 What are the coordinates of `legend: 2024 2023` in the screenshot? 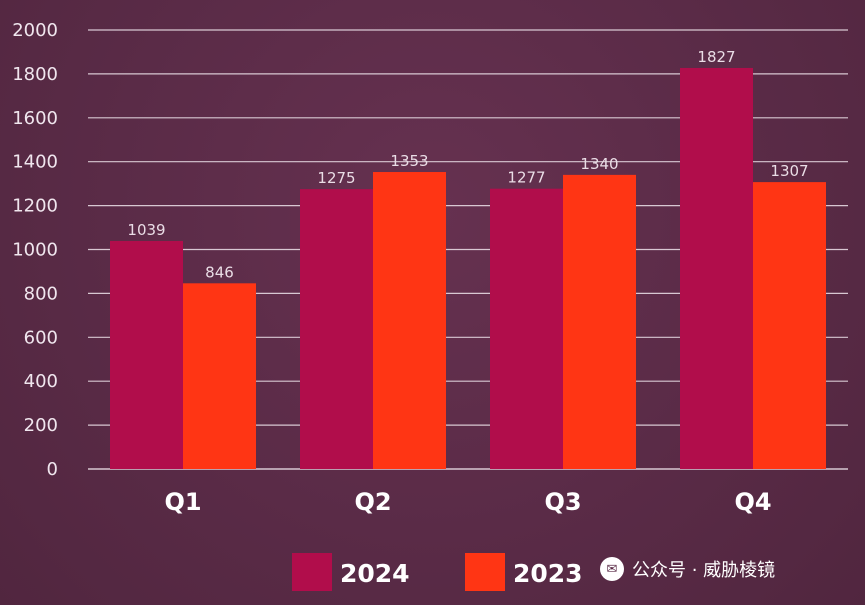 It's located at (437, 572).